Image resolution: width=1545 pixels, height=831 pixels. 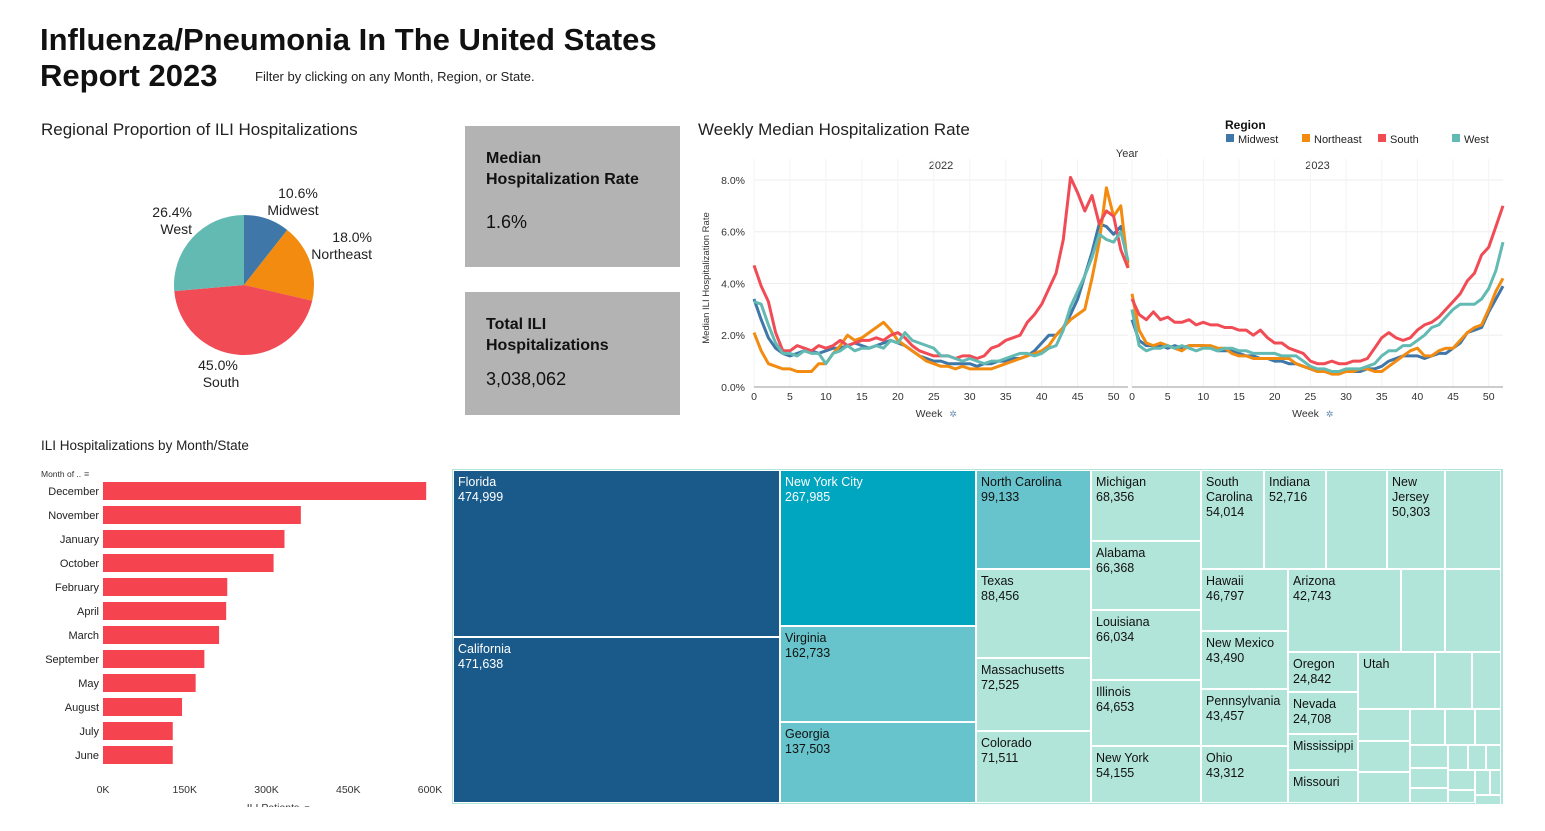 What do you see at coordinates (1306, 138) in the screenshot?
I see `legend-swatch-northeast` at bounding box center [1306, 138].